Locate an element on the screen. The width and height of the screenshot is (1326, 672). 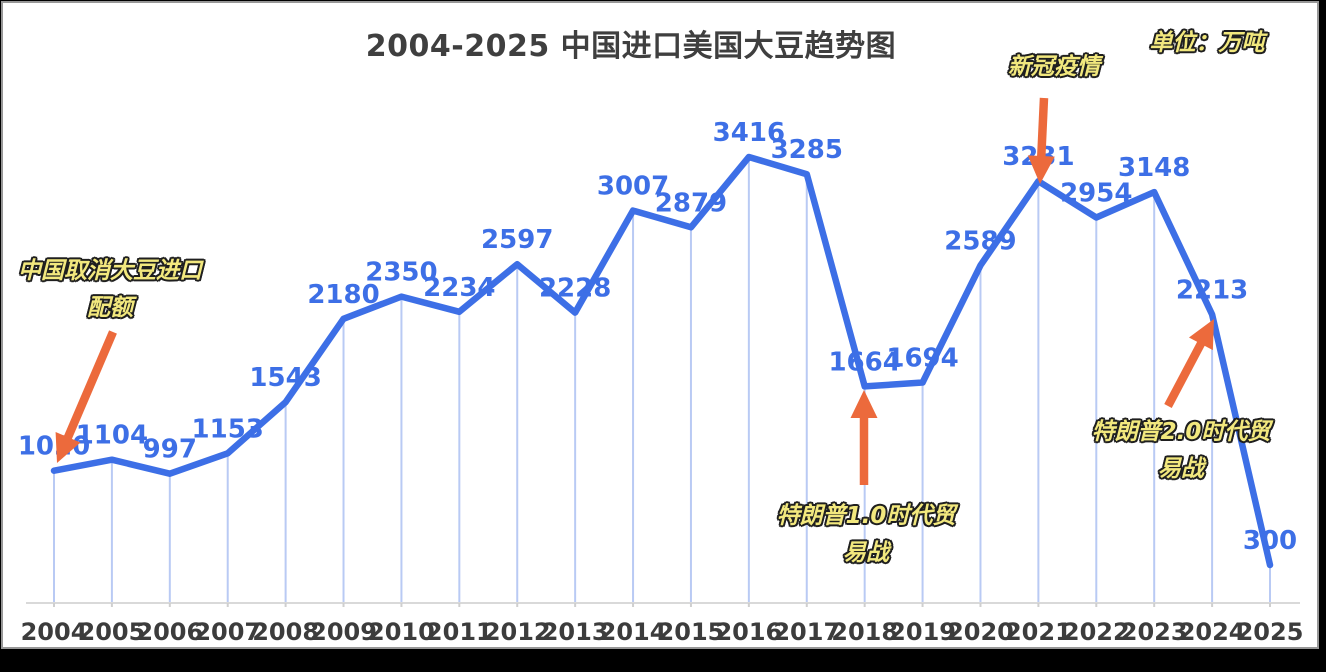
data-label: 2589 is located at coordinates (980, 241).